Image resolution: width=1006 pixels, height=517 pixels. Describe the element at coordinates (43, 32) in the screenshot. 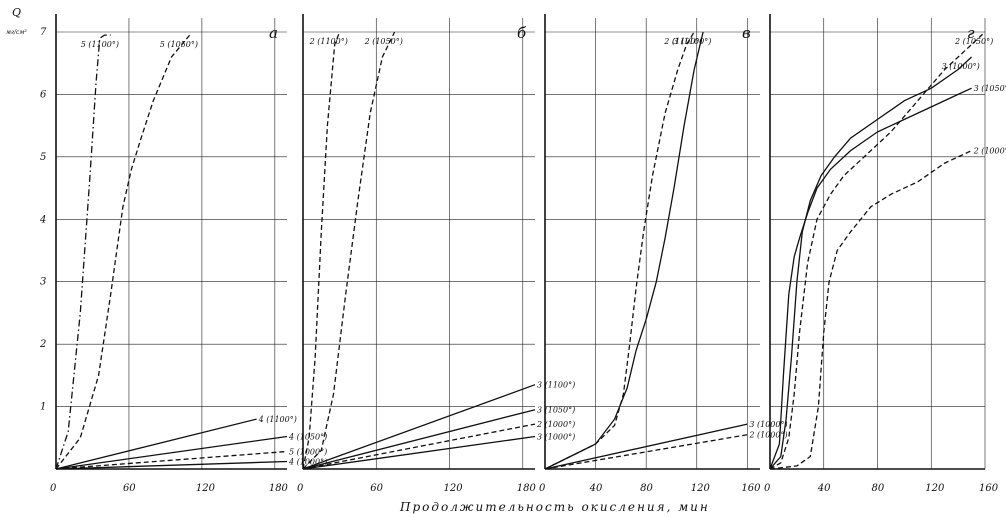

I see `y-tick-label: 7` at that location.